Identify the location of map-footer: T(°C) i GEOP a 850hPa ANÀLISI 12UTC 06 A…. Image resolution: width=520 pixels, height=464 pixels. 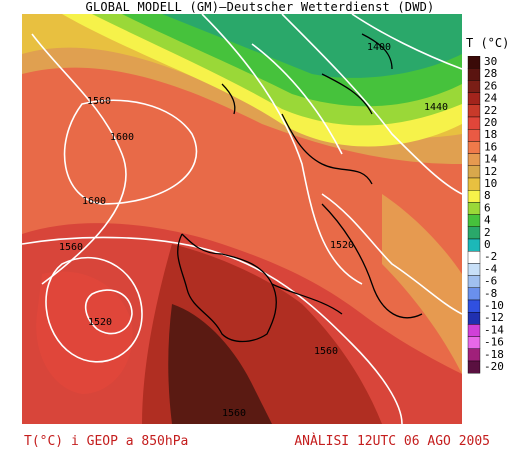
(257, 444).